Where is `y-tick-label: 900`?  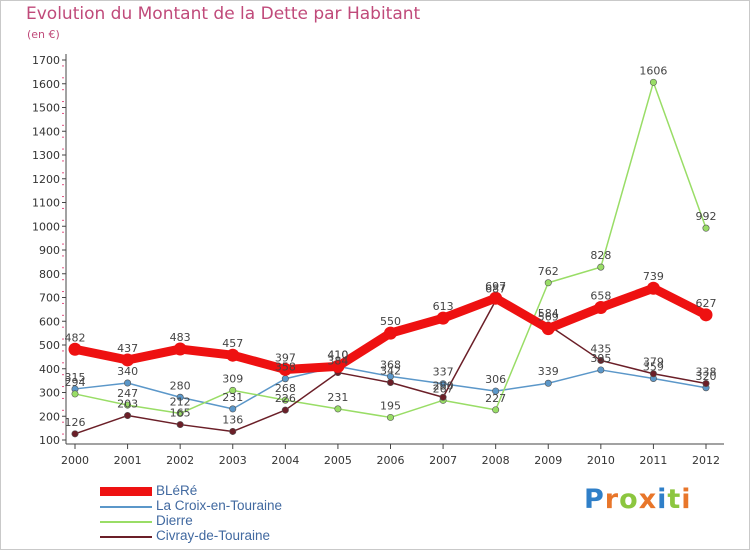
y-tick-label: 900 is located at coordinates (49, 250).